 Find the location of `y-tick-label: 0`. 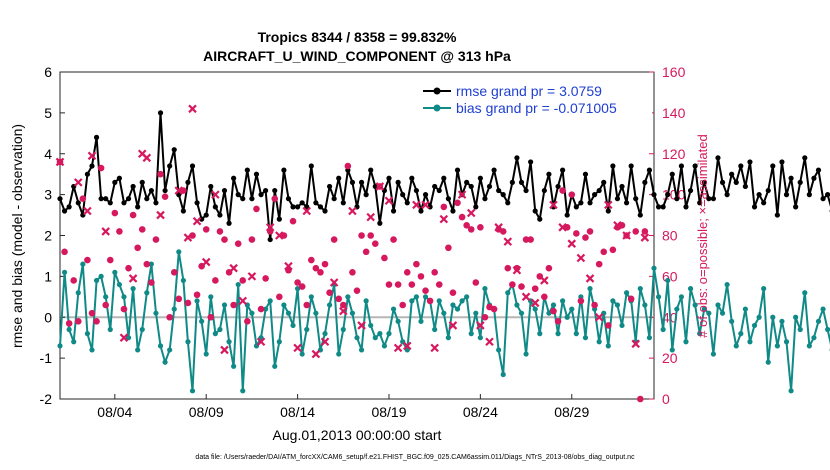

y-tick-label: 0 is located at coordinates (48, 317).